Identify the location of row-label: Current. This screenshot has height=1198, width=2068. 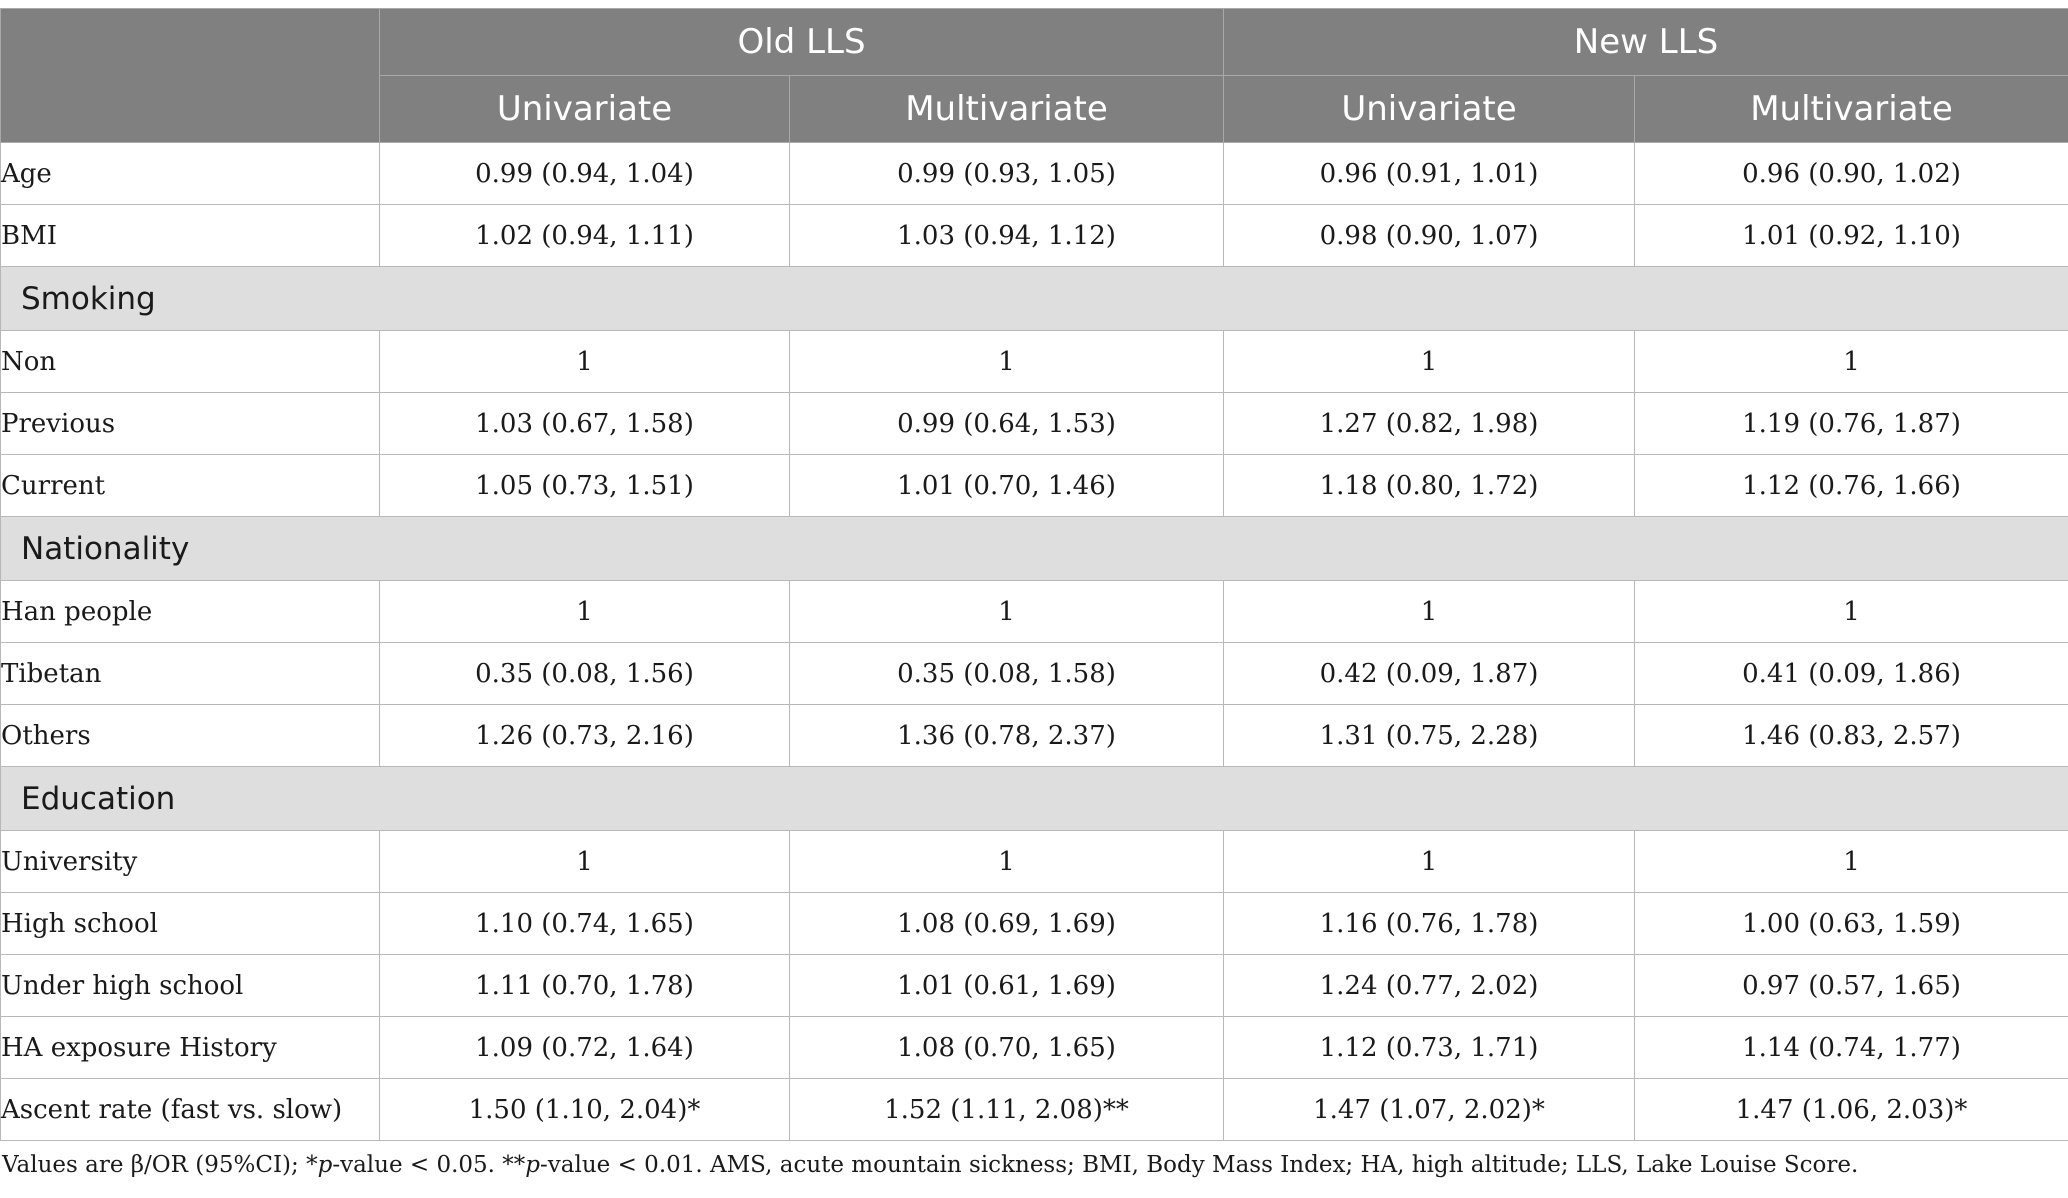
(190, 485).